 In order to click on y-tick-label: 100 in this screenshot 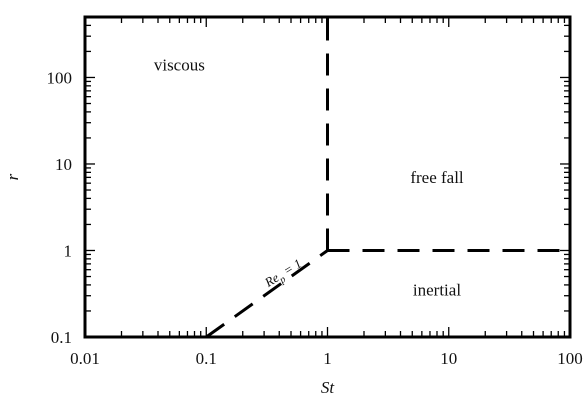, I will do `click(60, 77)`.